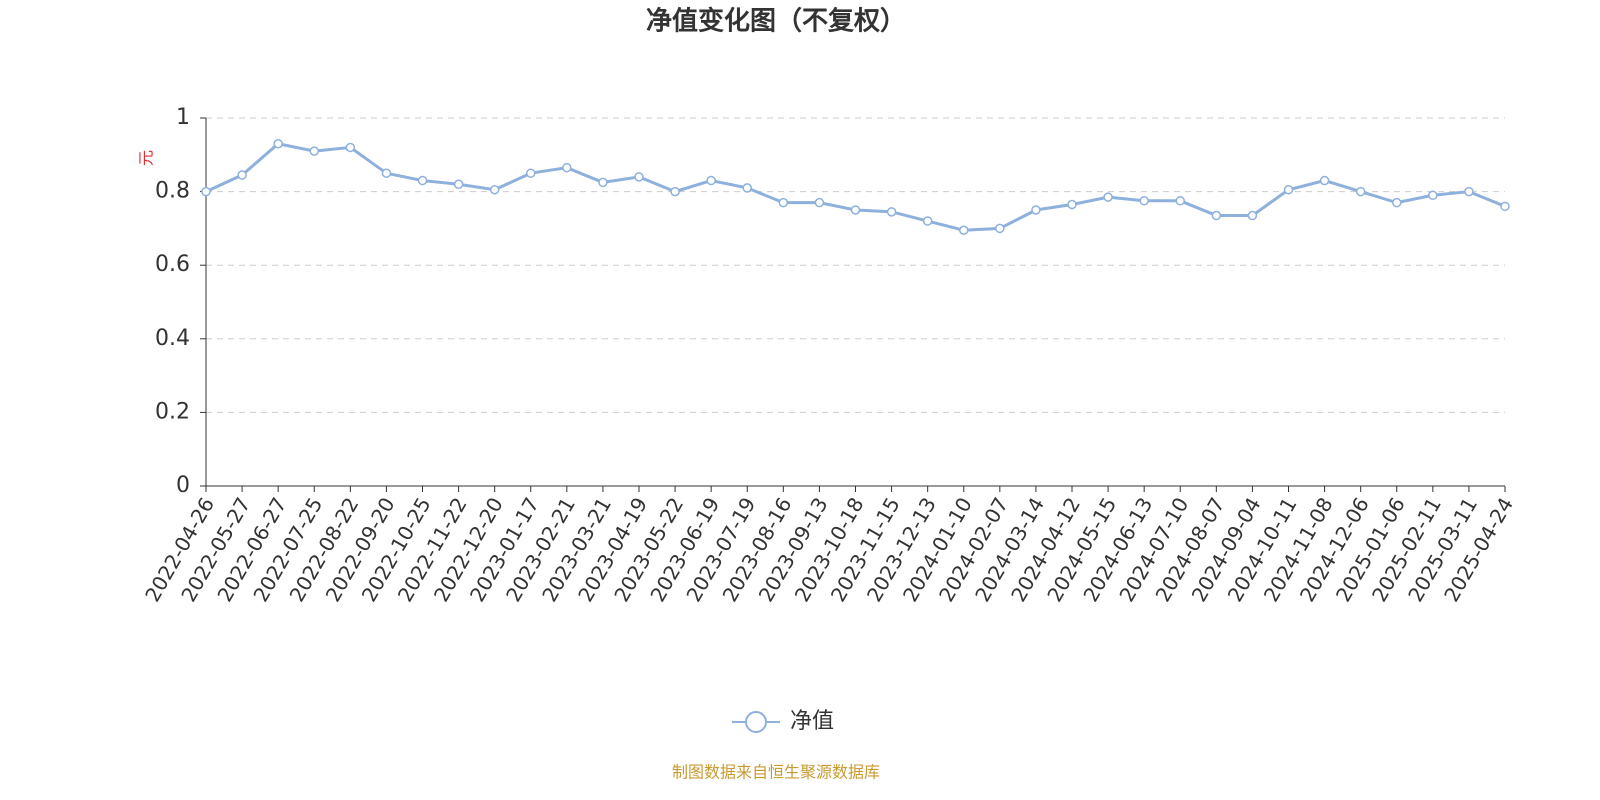 This screenshot has width=1600, height=800. Describe the element at coordinates (756, 722) in the screenshot. I see `legend-marker` at that location.